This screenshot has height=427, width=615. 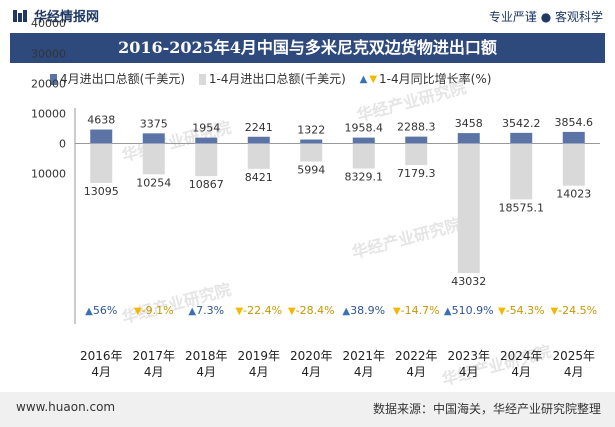 I want to click on triangle-up-icon: ▲, so click(x=363, y=79).